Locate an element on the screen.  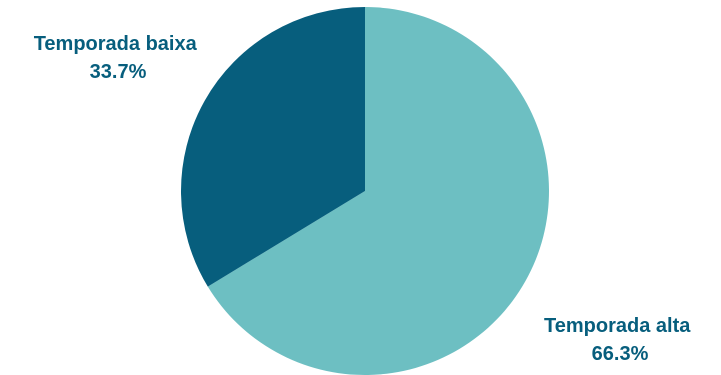
slice-value-temporada-alta: 66.3% is located at coordinates (620, 354).